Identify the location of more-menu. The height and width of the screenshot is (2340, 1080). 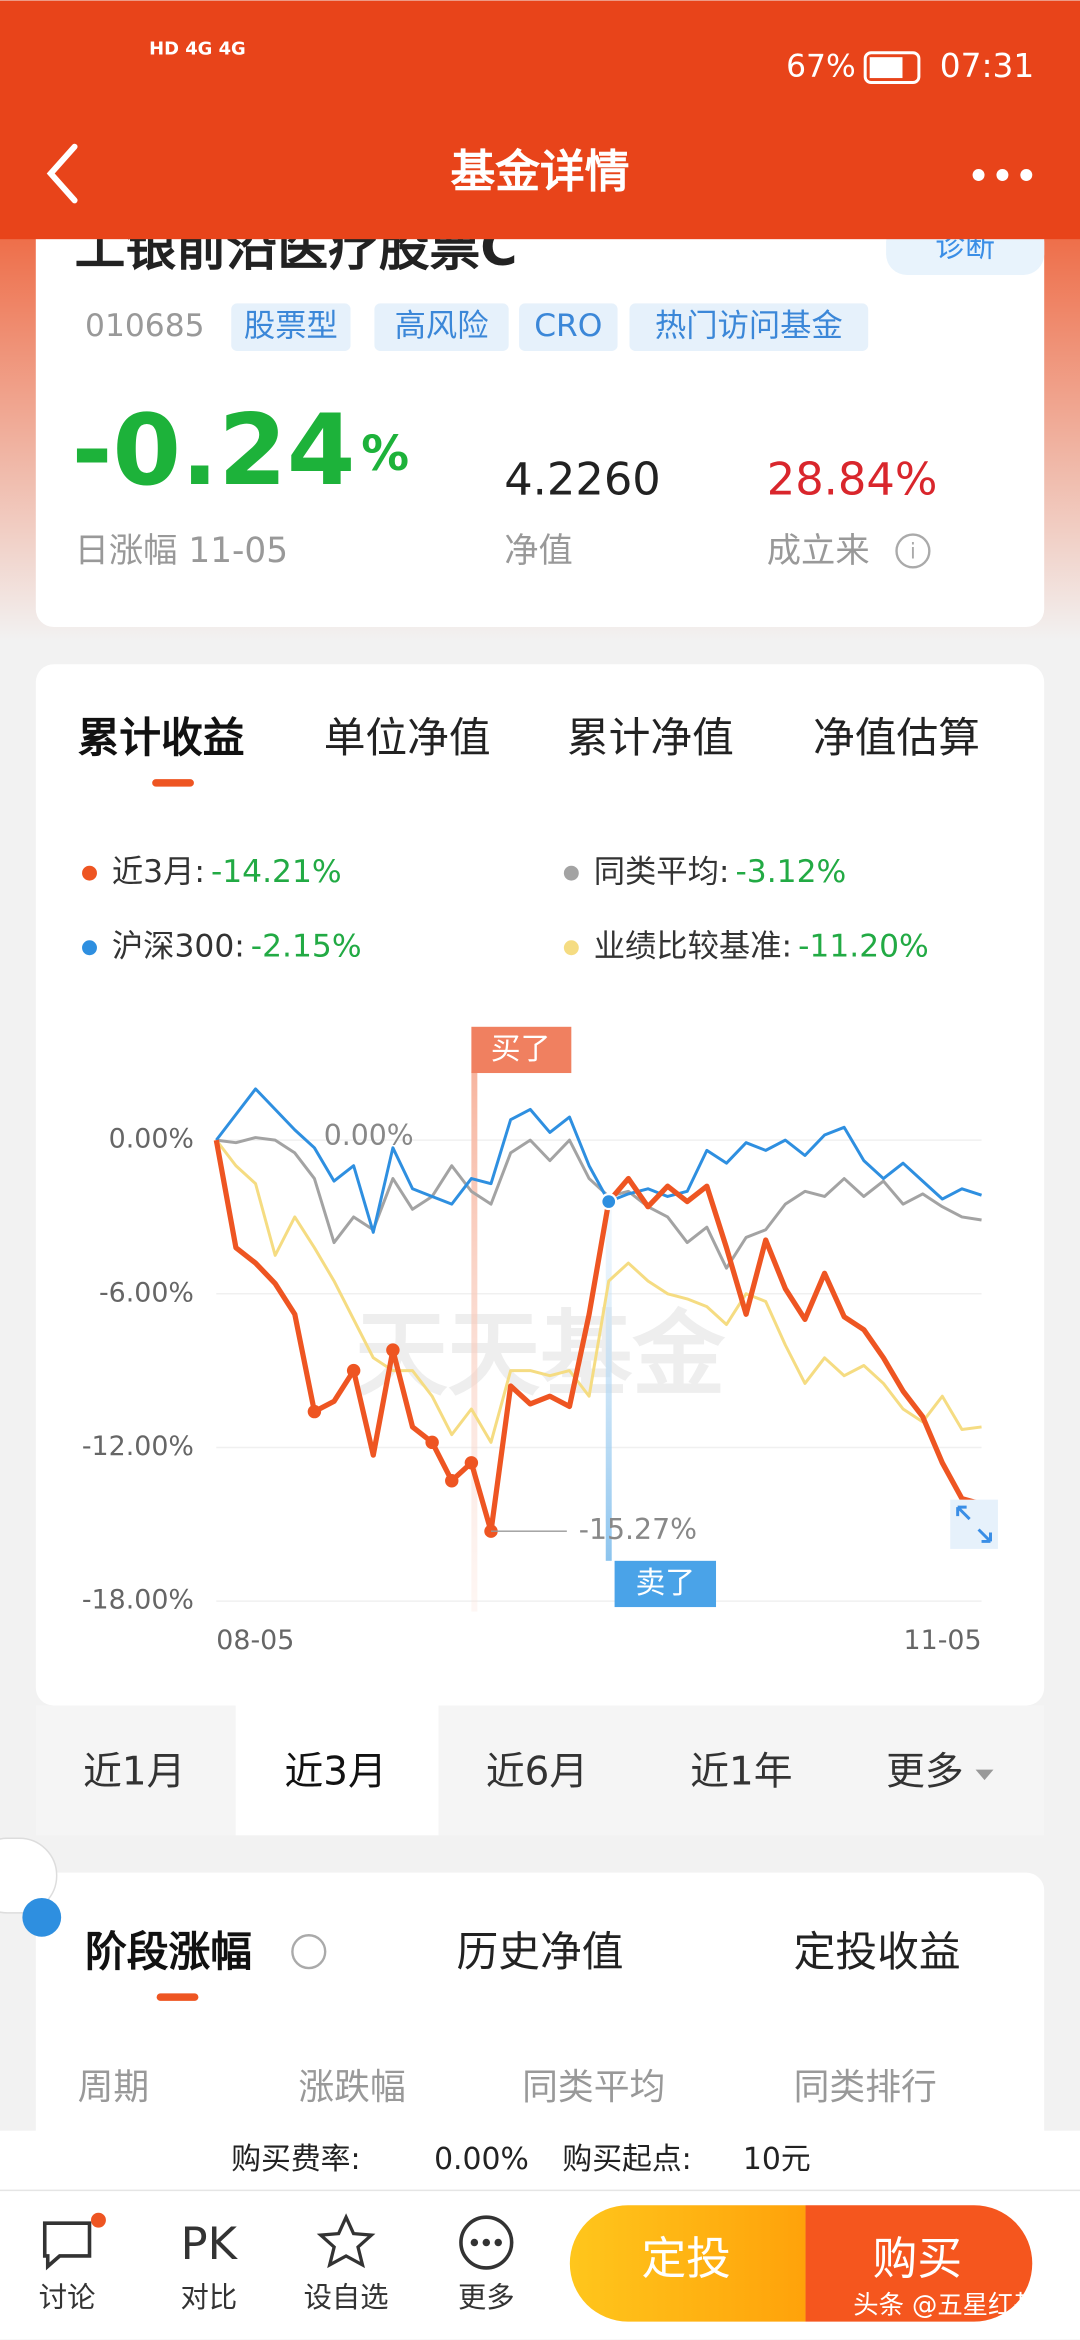
(1002, 175).